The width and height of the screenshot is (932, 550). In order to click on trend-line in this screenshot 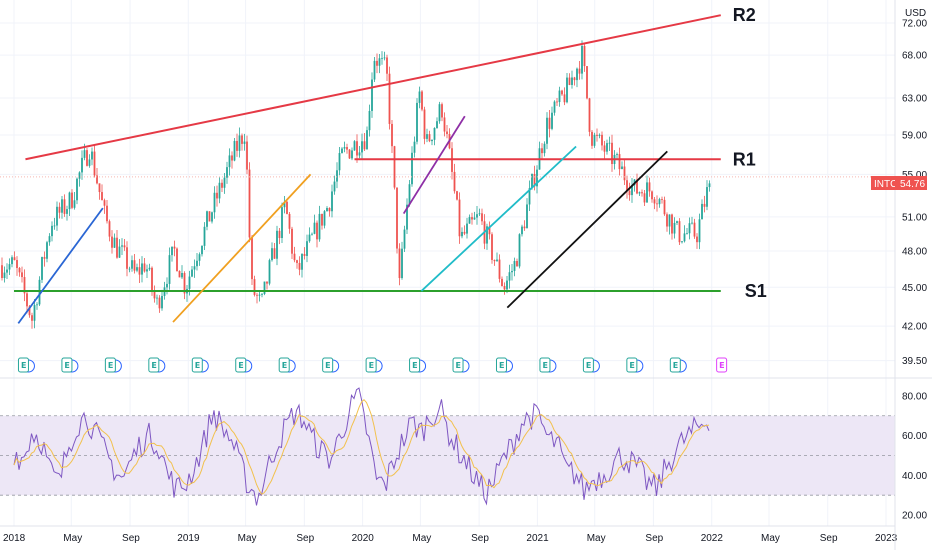, I will do `click(587, 229)`.